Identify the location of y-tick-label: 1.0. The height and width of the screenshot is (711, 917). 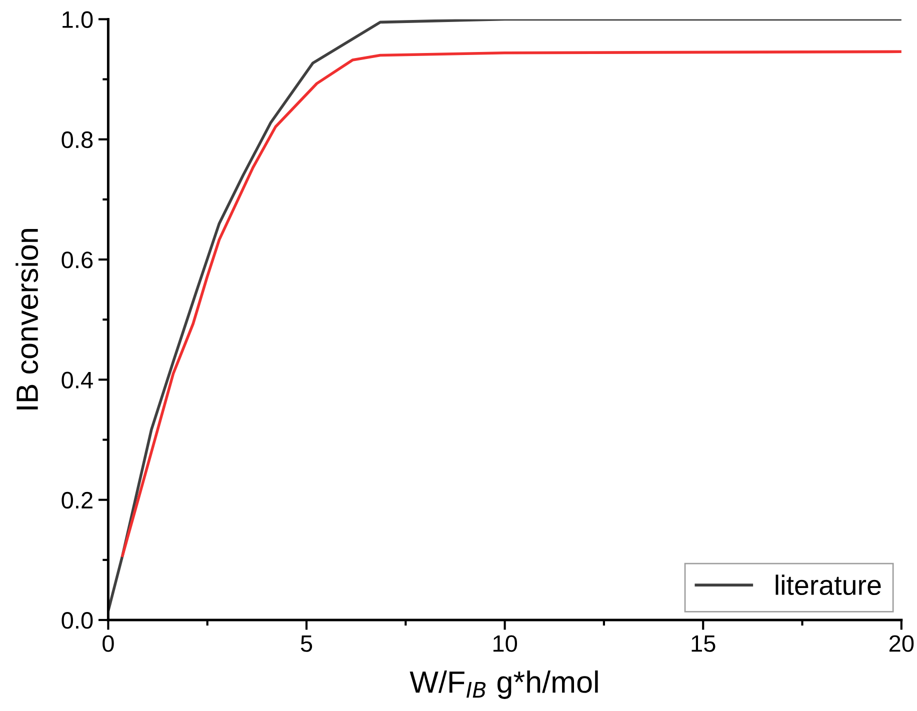
(77, 19).